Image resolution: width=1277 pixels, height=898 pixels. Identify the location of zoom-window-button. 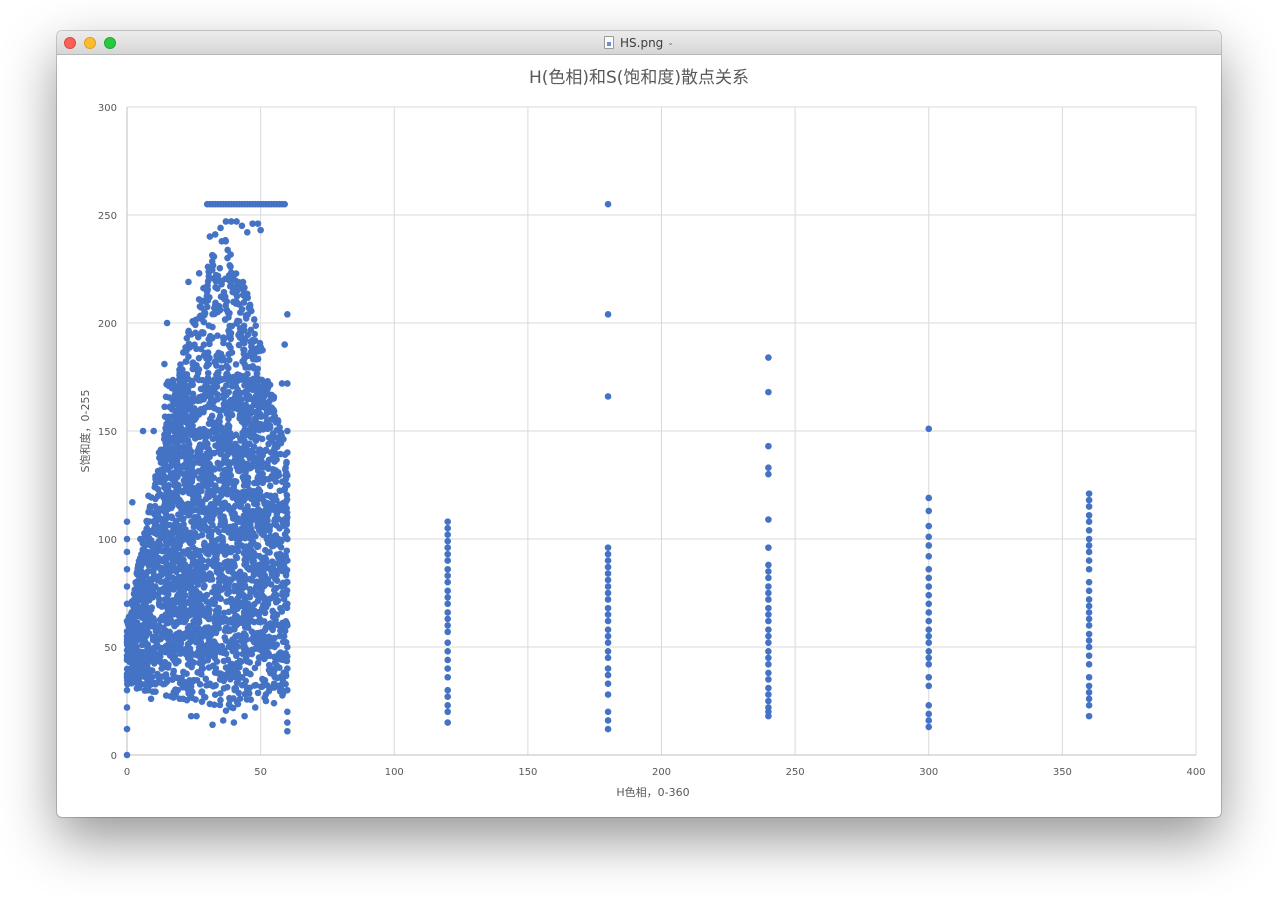
(110, 43).